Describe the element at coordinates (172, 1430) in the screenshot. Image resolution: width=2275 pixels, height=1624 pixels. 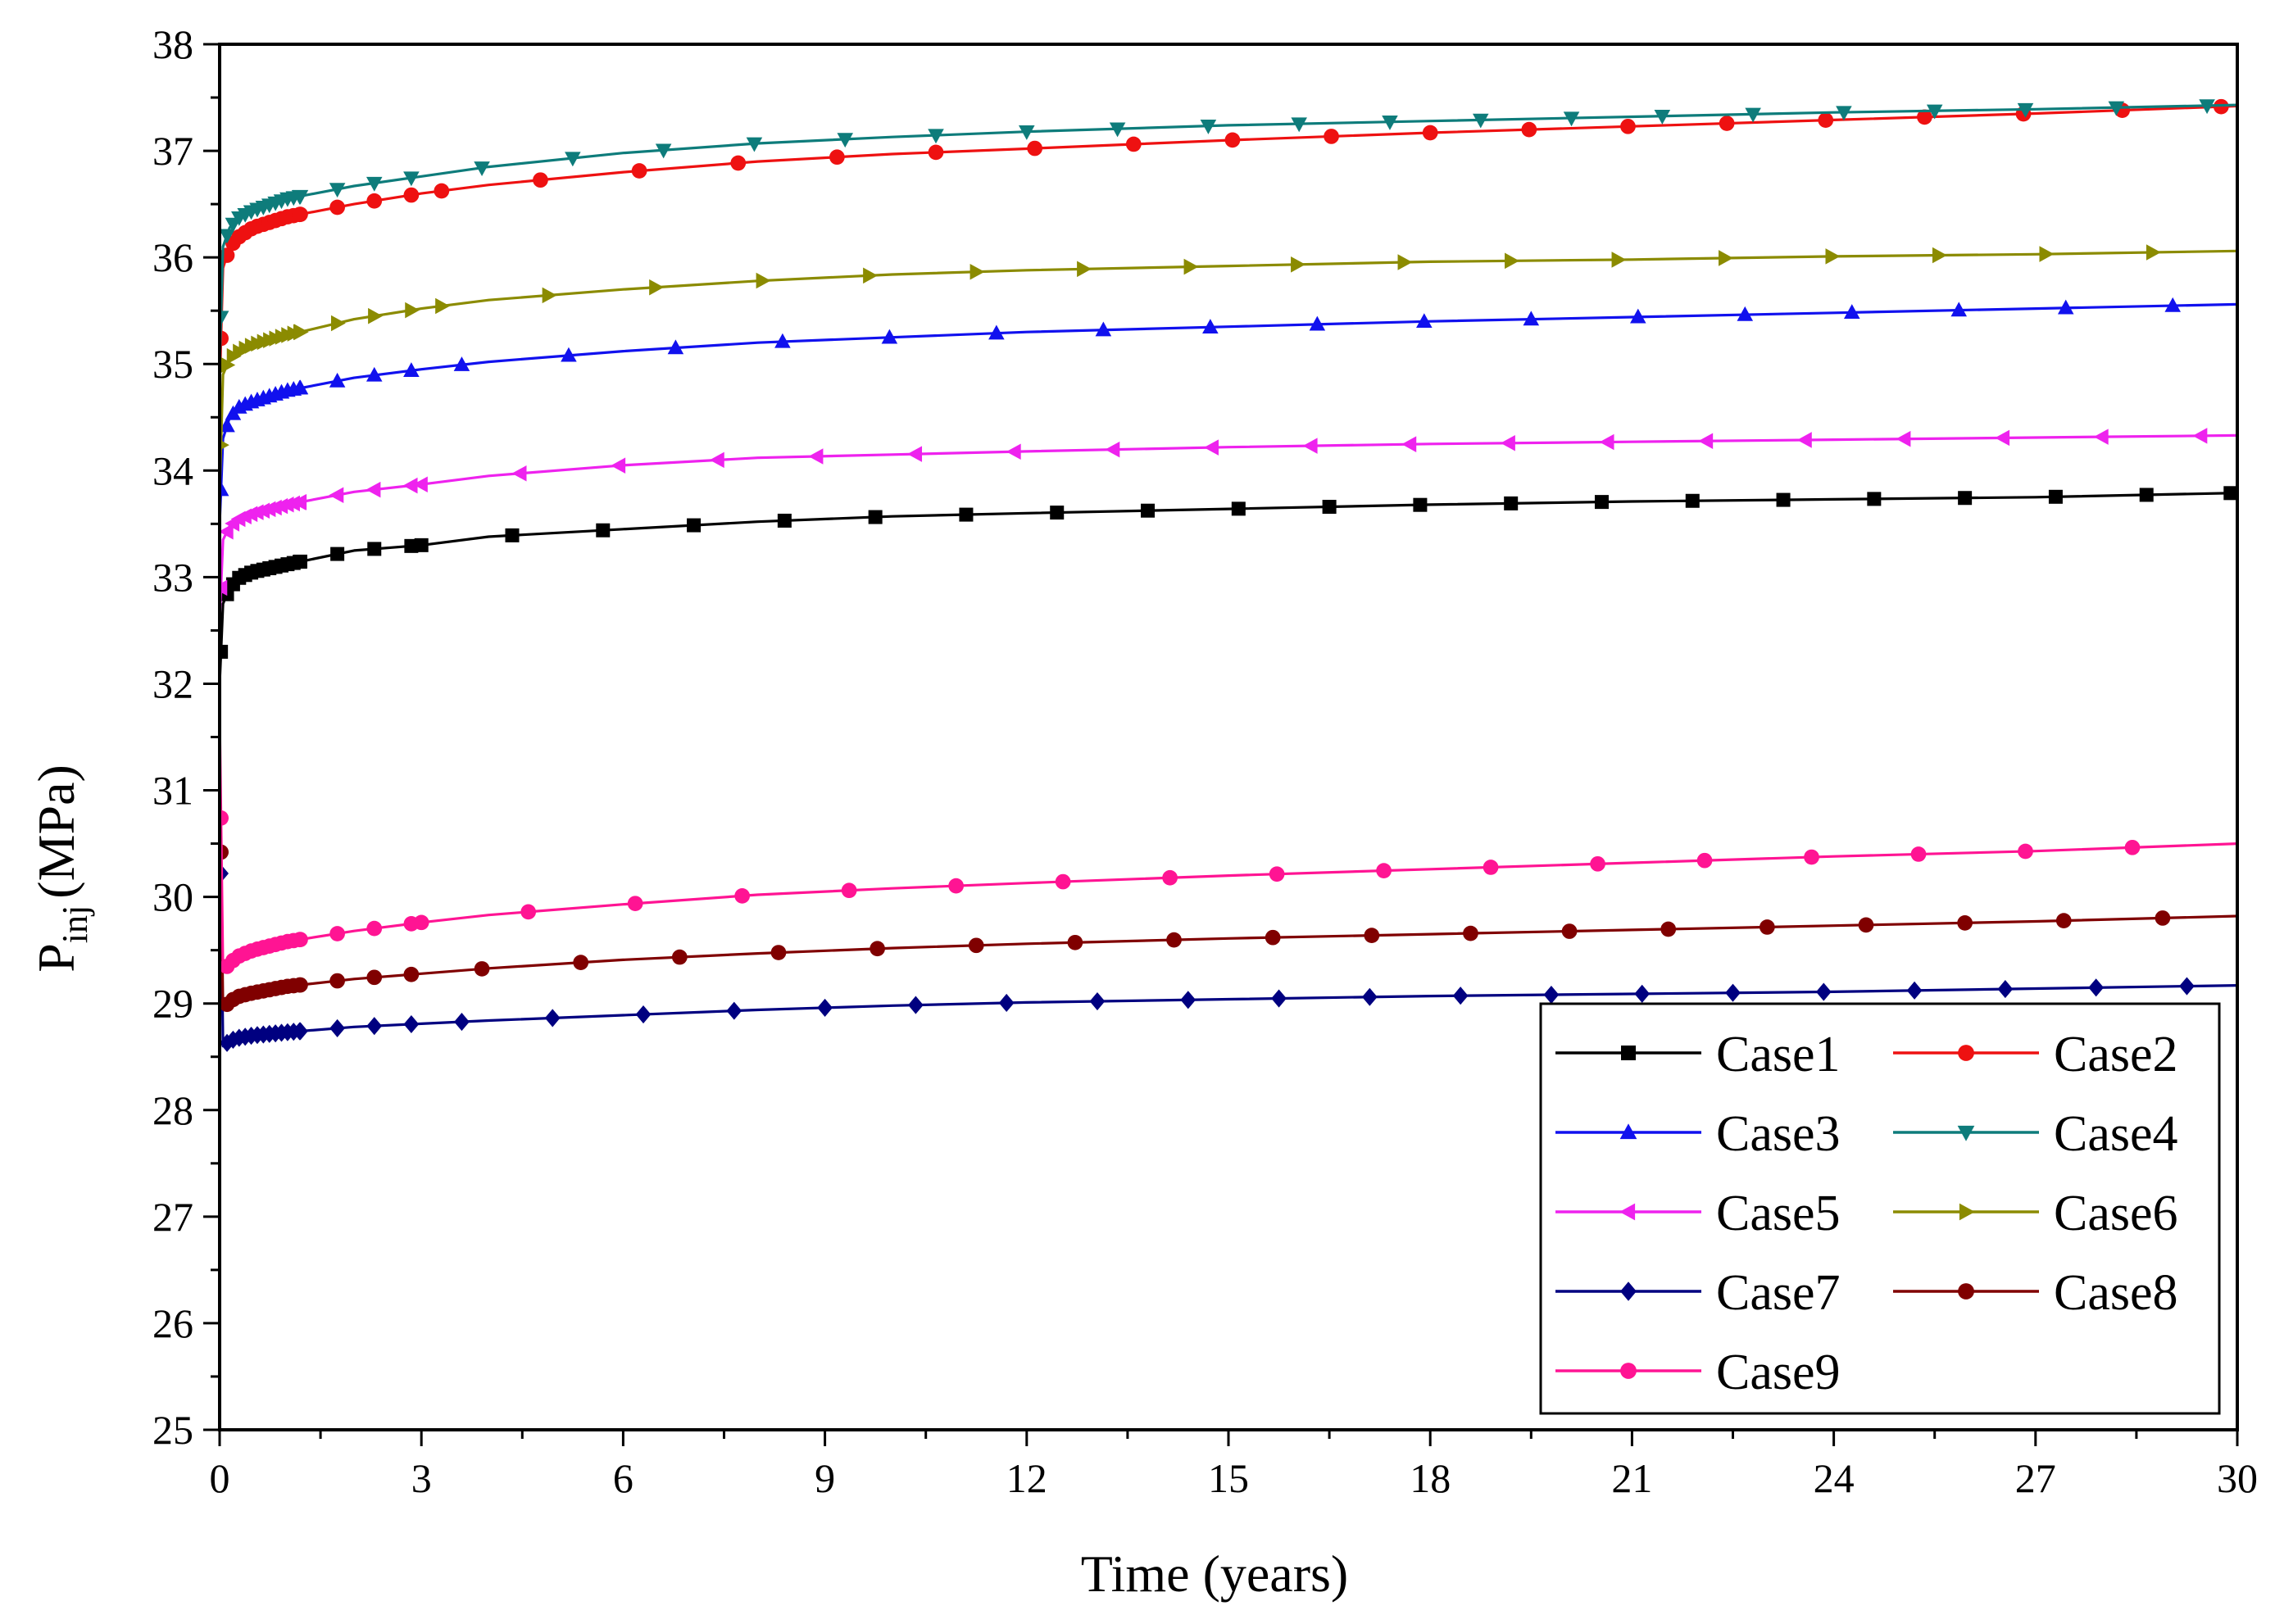
I see `y-tick-label-25: 25` at that location.